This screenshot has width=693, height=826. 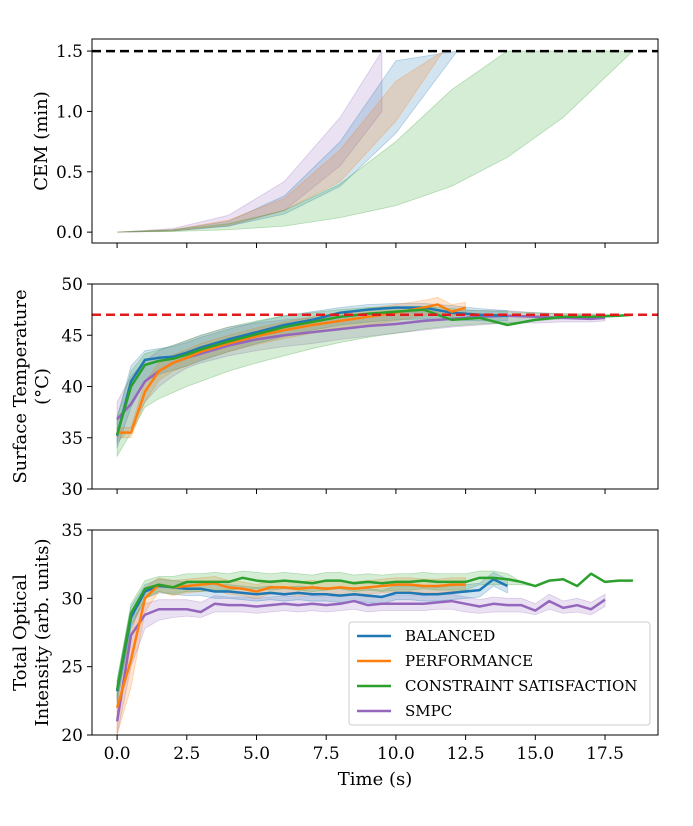 I want to click on band-constraint-satisfaction, so click(x=374, y=382).